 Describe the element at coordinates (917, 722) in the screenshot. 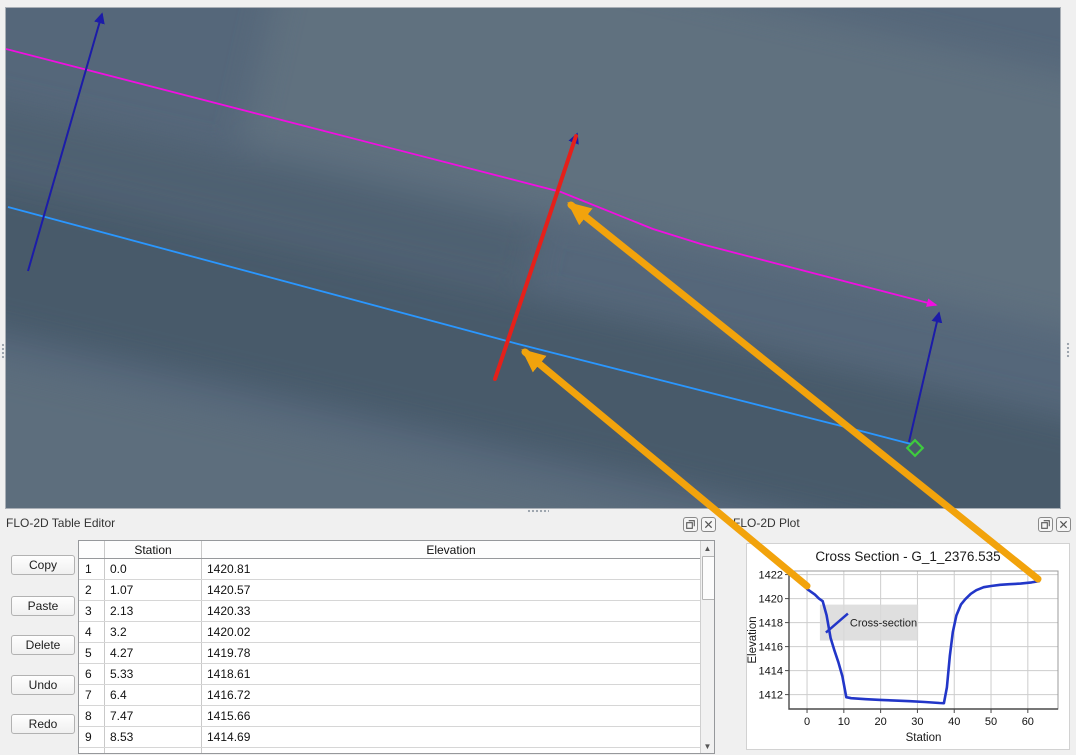

I see `x-tick-label: 30` at that location.